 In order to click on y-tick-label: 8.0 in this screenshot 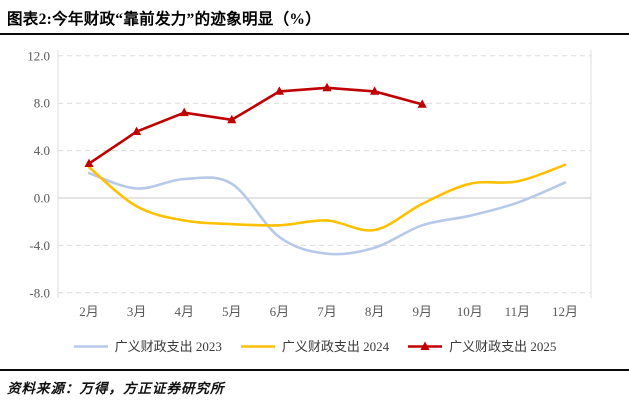, I will do `click(42, 103)`.